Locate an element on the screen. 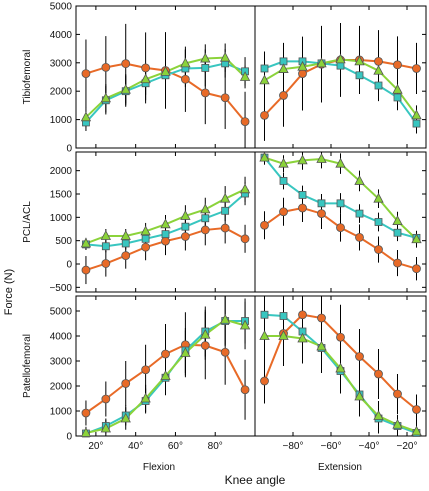 The width and height of the screenshot is (429, 491). y-axis-label: Patellofemoral is located at coordinates (27, 366).